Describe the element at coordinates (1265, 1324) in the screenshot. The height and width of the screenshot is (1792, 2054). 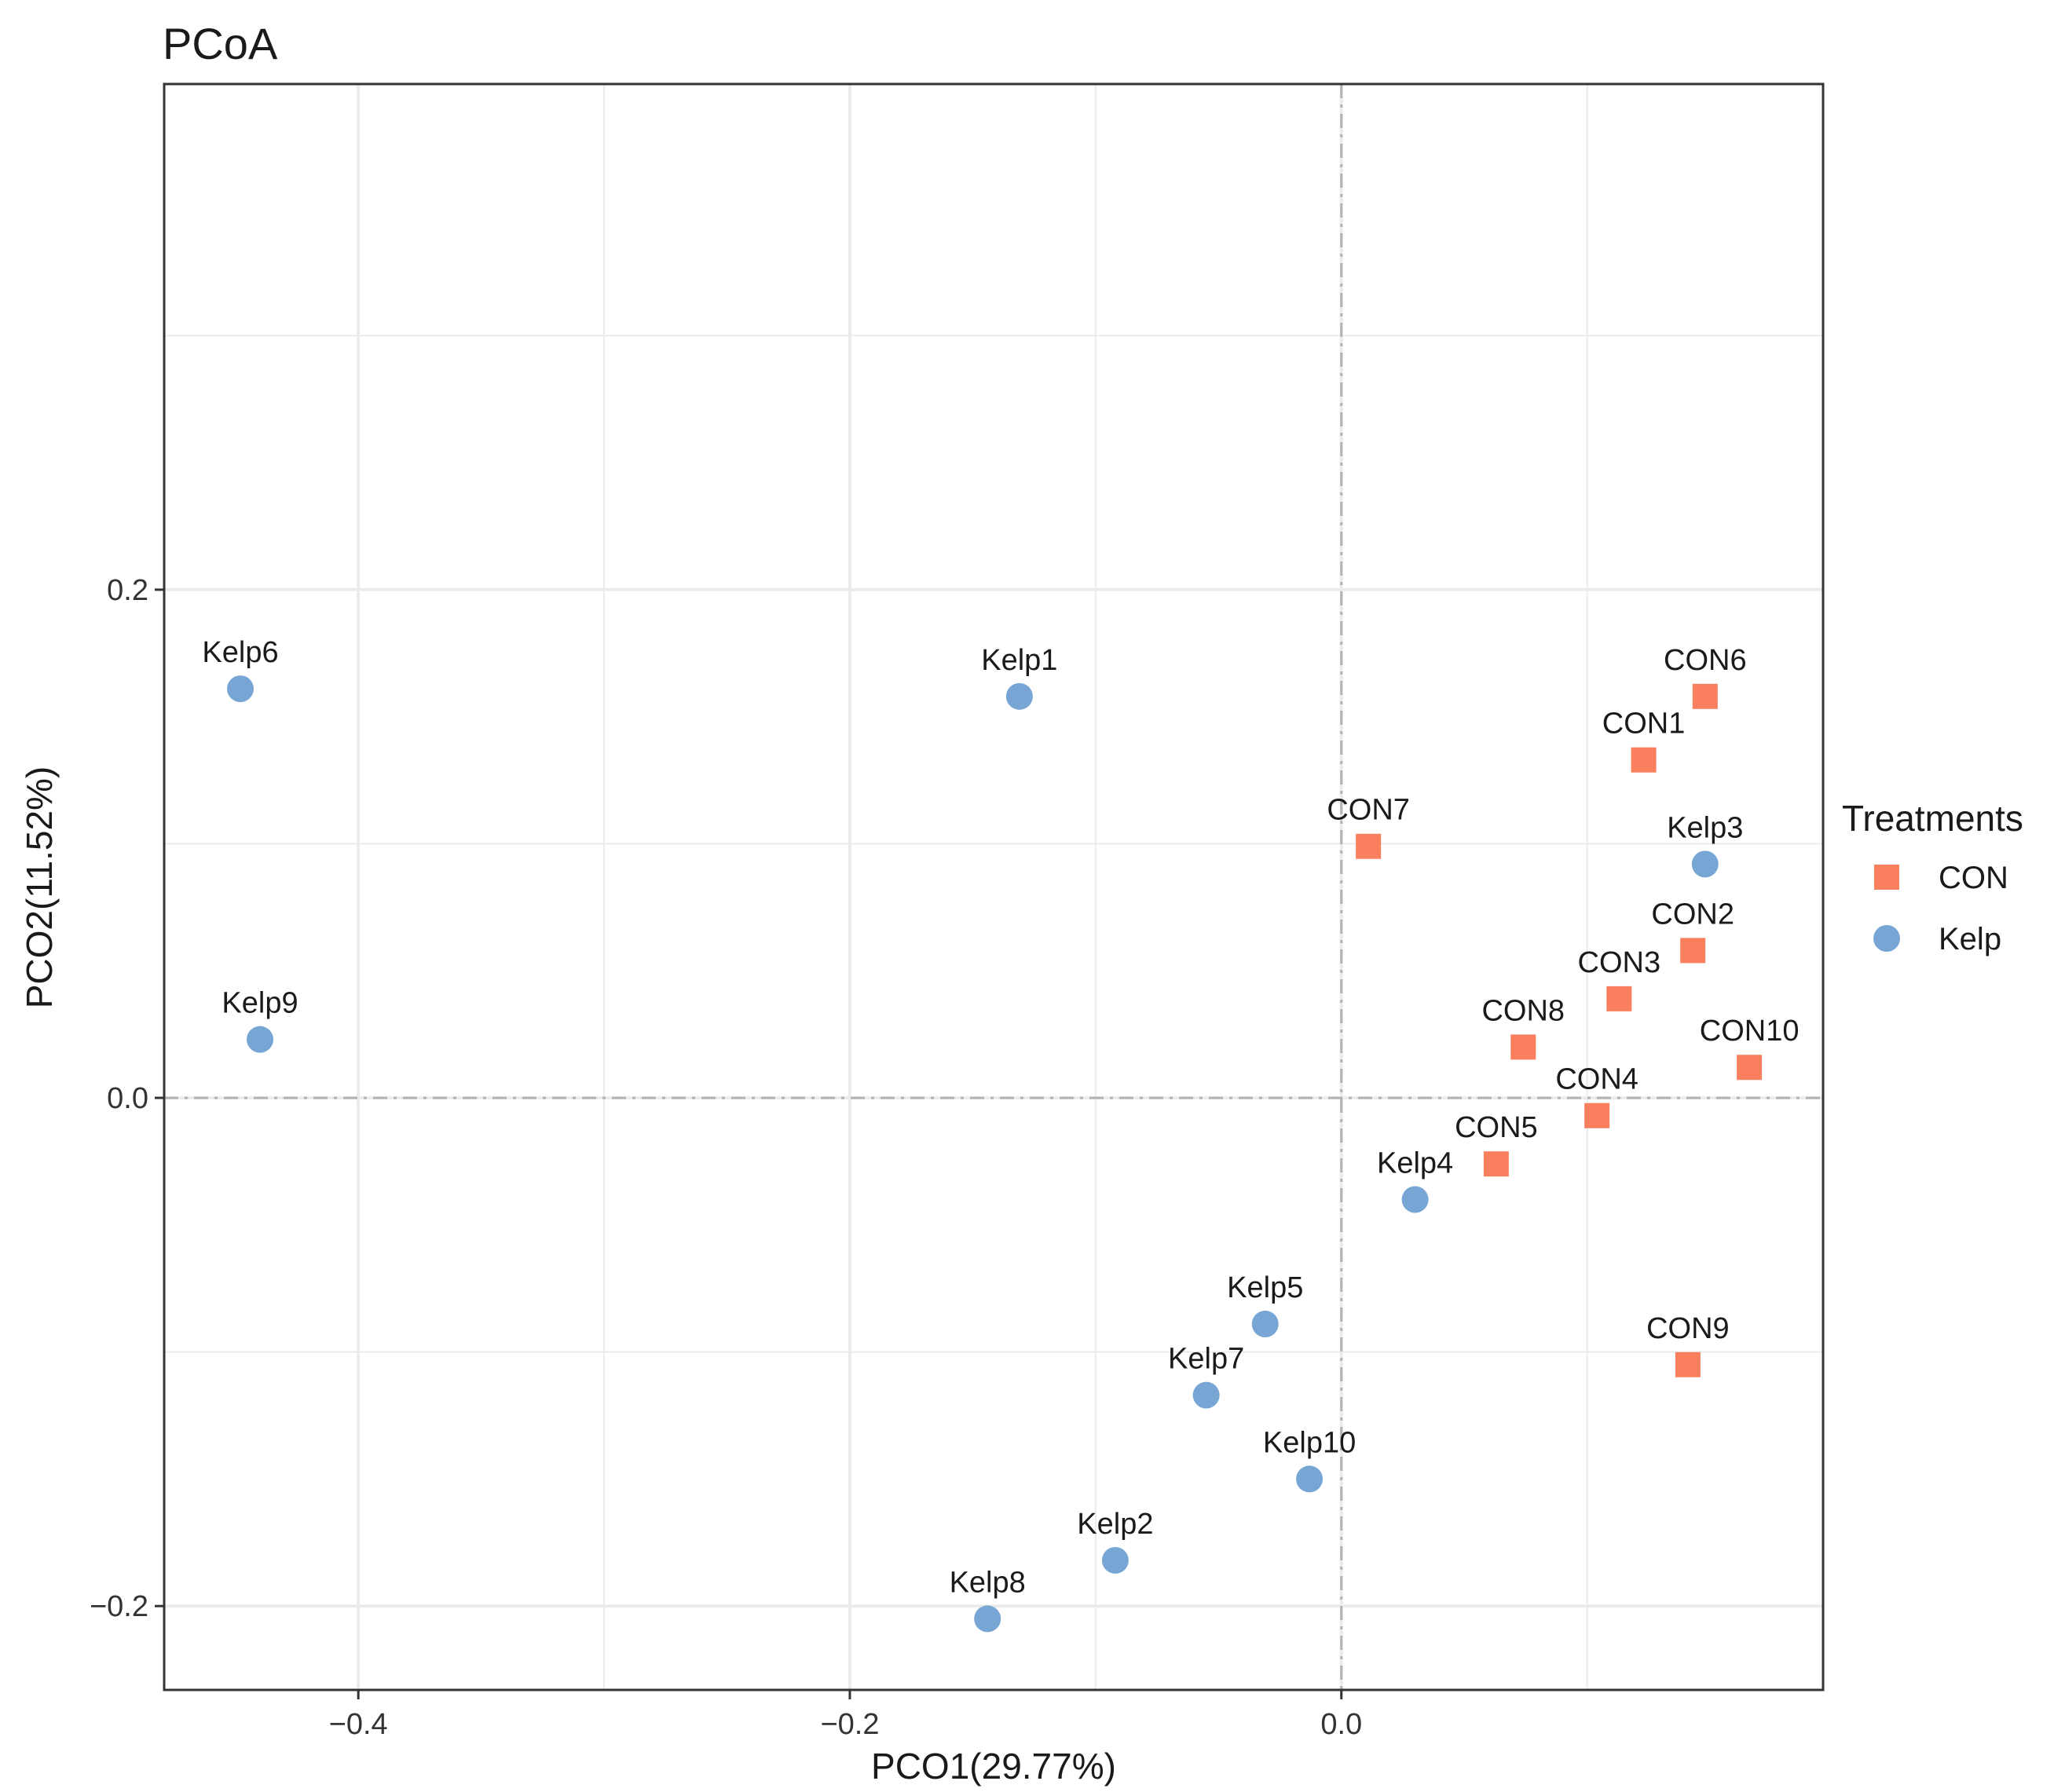
I see `point-kelp5` at that location.